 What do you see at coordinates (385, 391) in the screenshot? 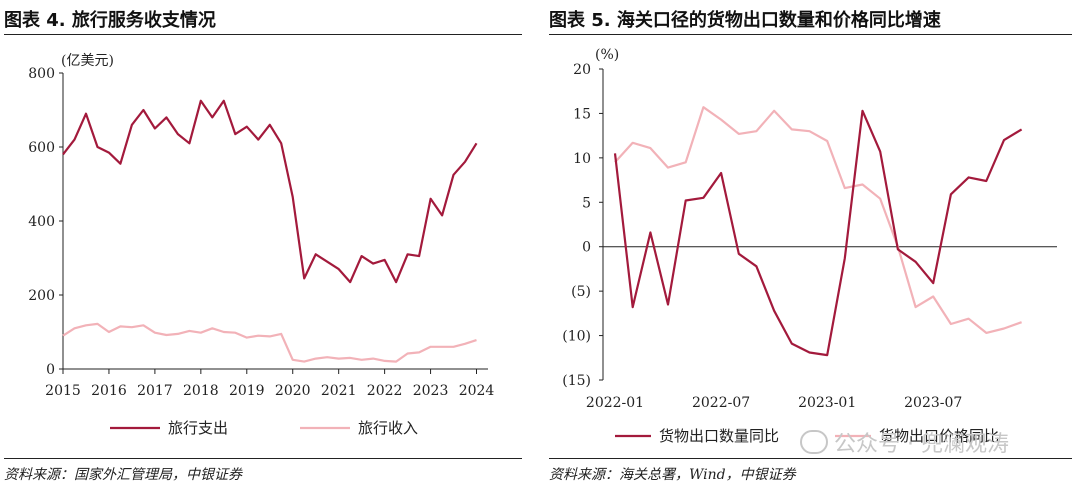
I see `x-tick-label: 2022` at bounding box center [385, 391].